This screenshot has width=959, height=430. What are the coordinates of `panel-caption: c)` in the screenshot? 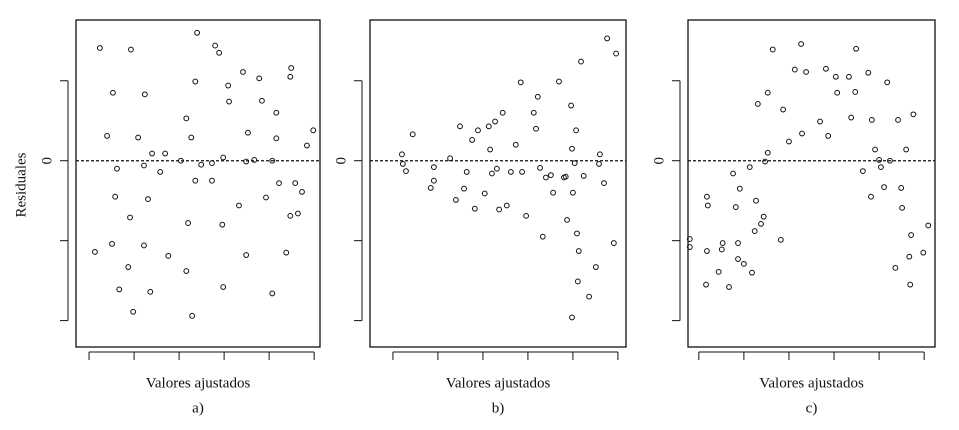 It's located at (812, 408).